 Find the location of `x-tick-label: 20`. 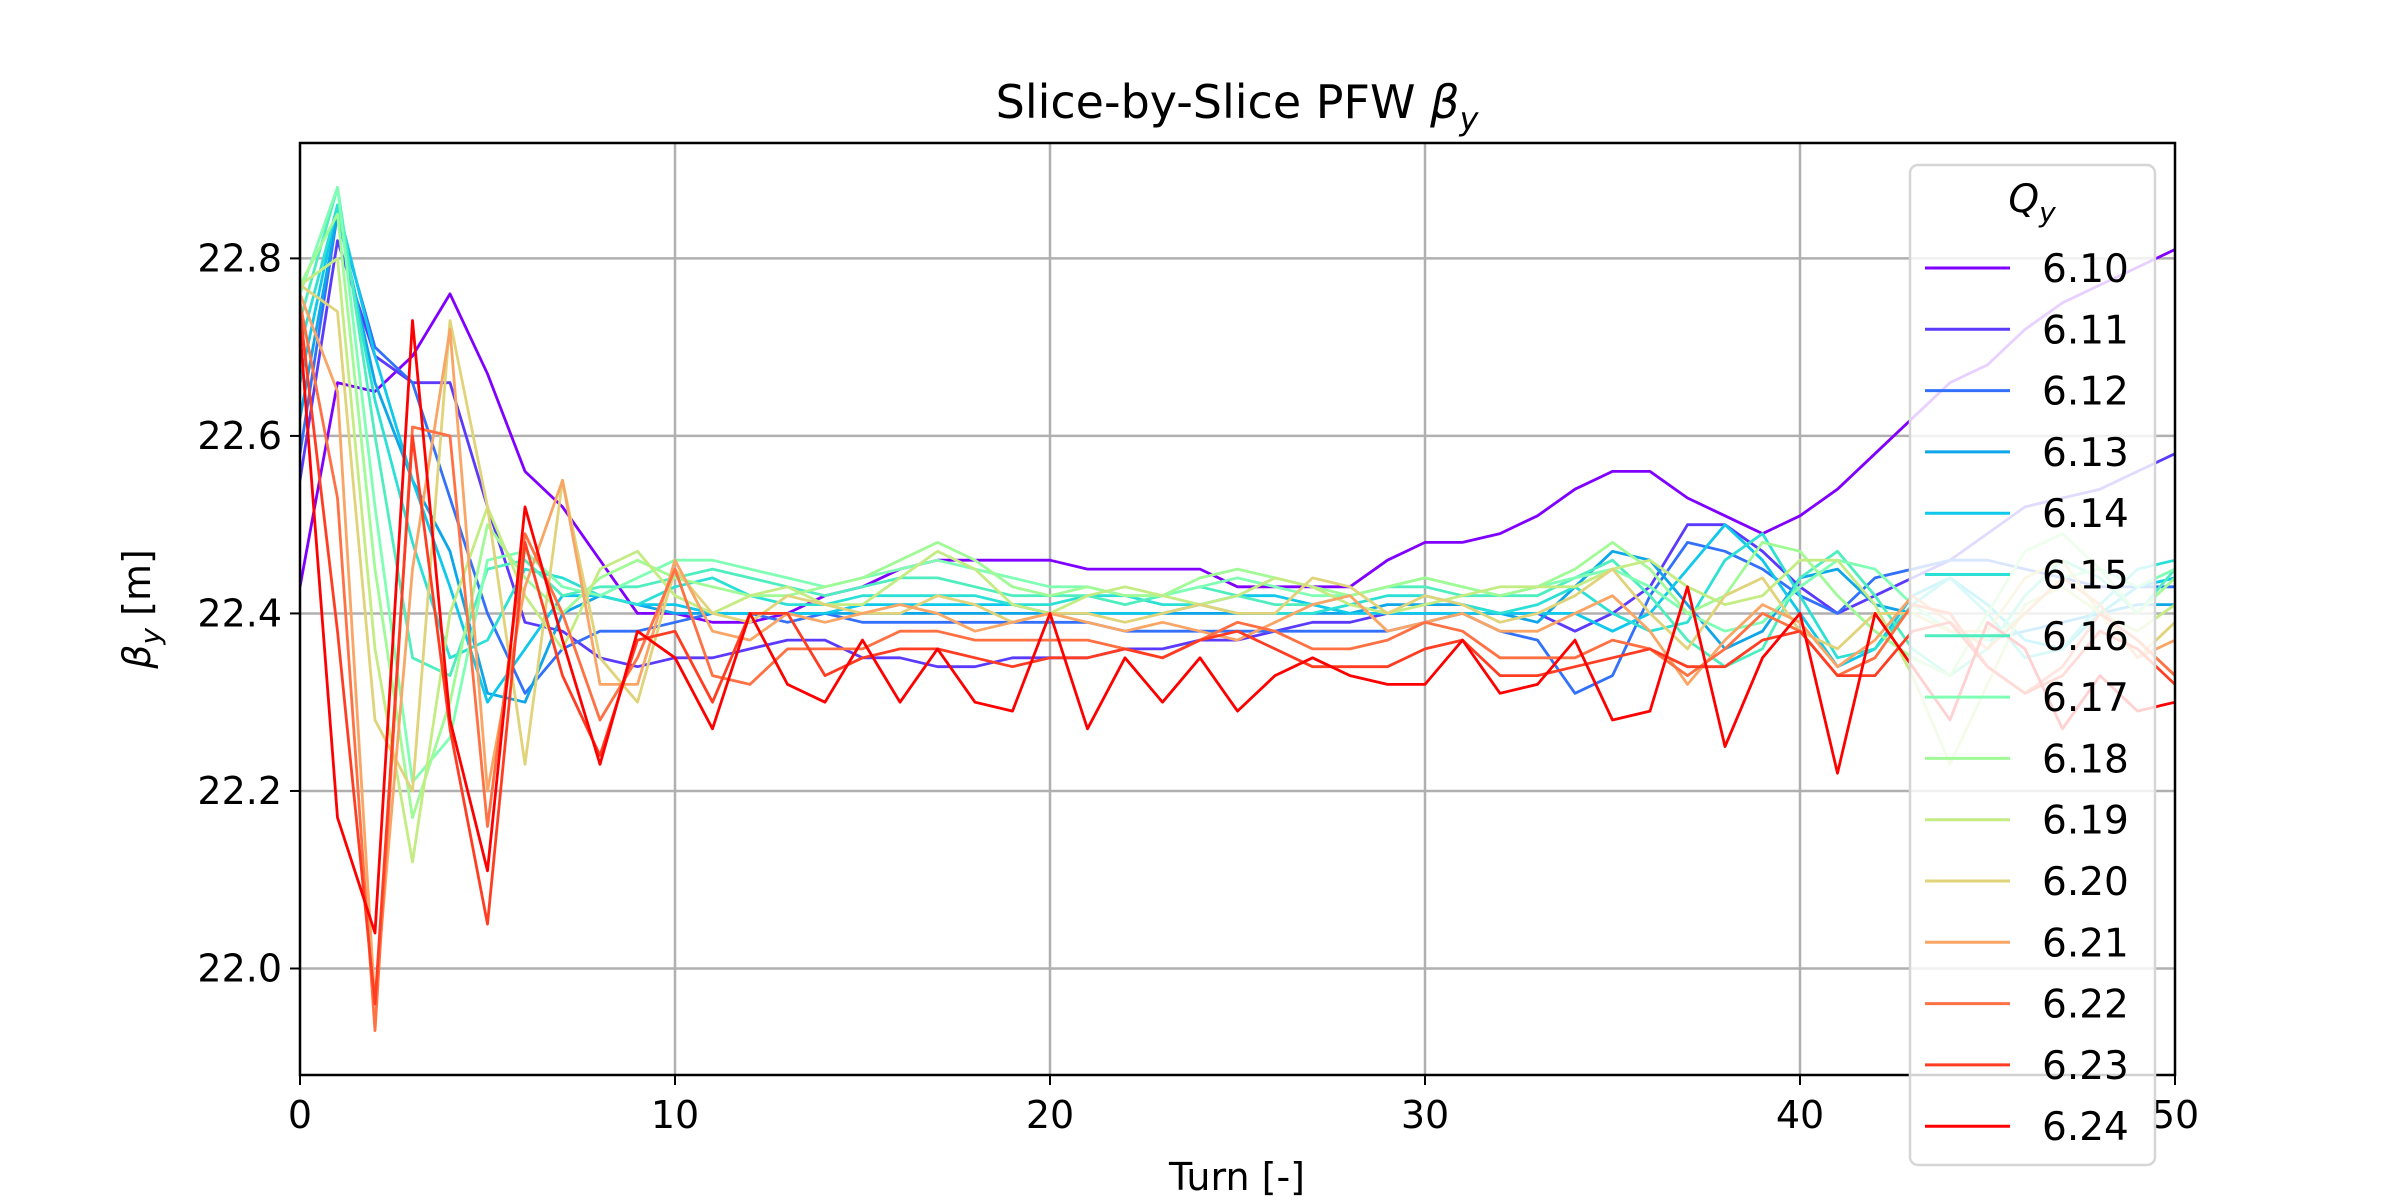

x-tick-label: 20 is located at coordinates (1050, 1115).